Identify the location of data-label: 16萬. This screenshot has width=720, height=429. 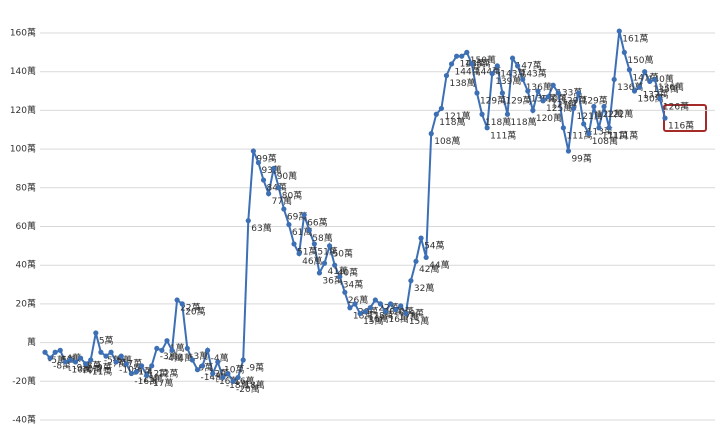
(378, 319).